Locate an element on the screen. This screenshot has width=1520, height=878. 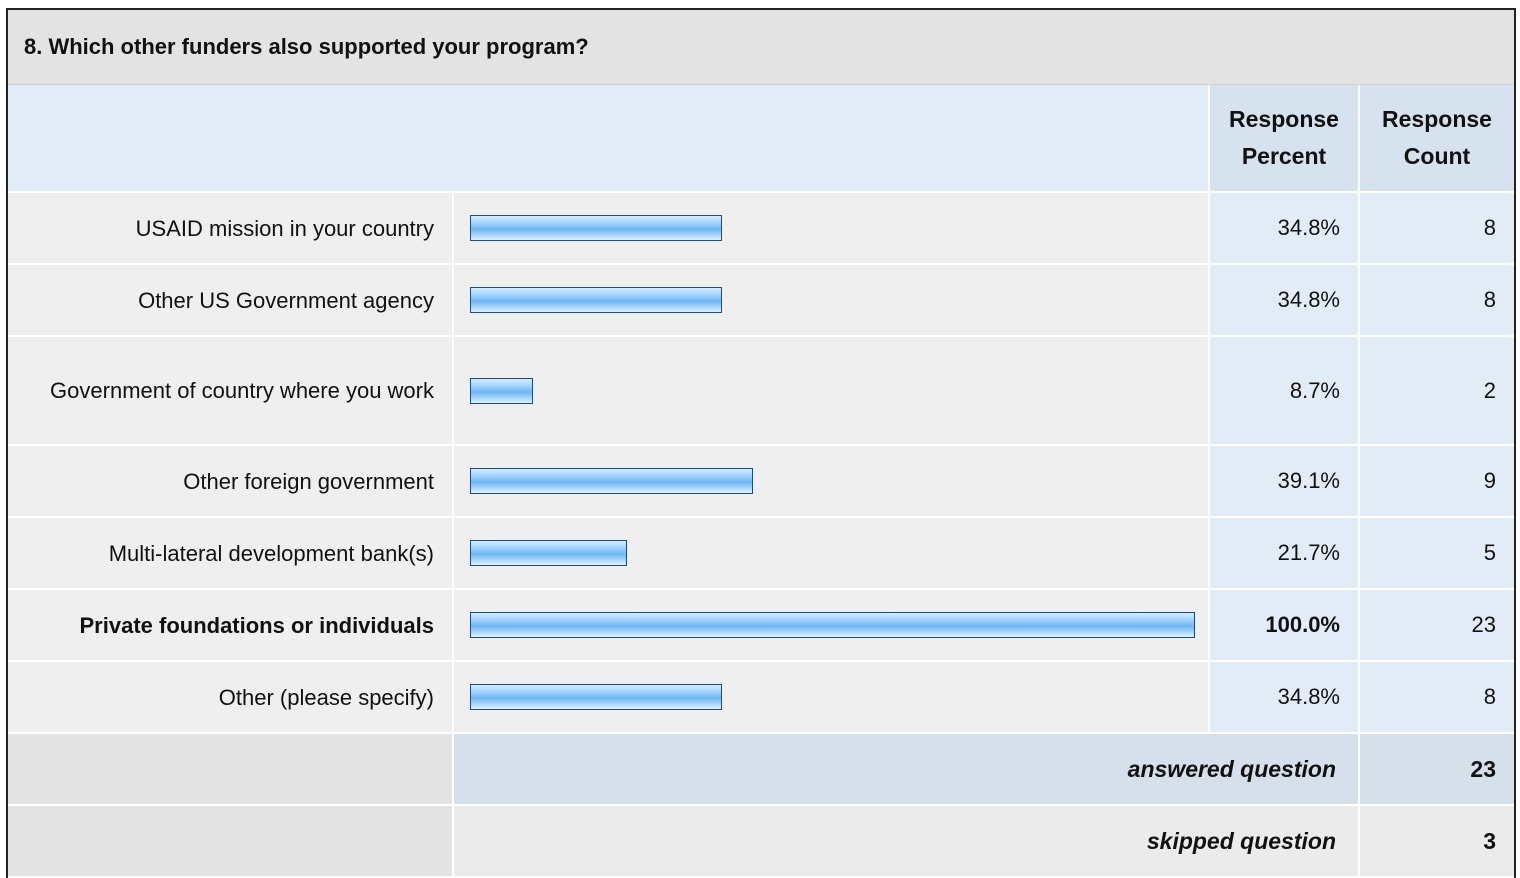
skipped-label: skipped question is located at coordinates (905, 842).